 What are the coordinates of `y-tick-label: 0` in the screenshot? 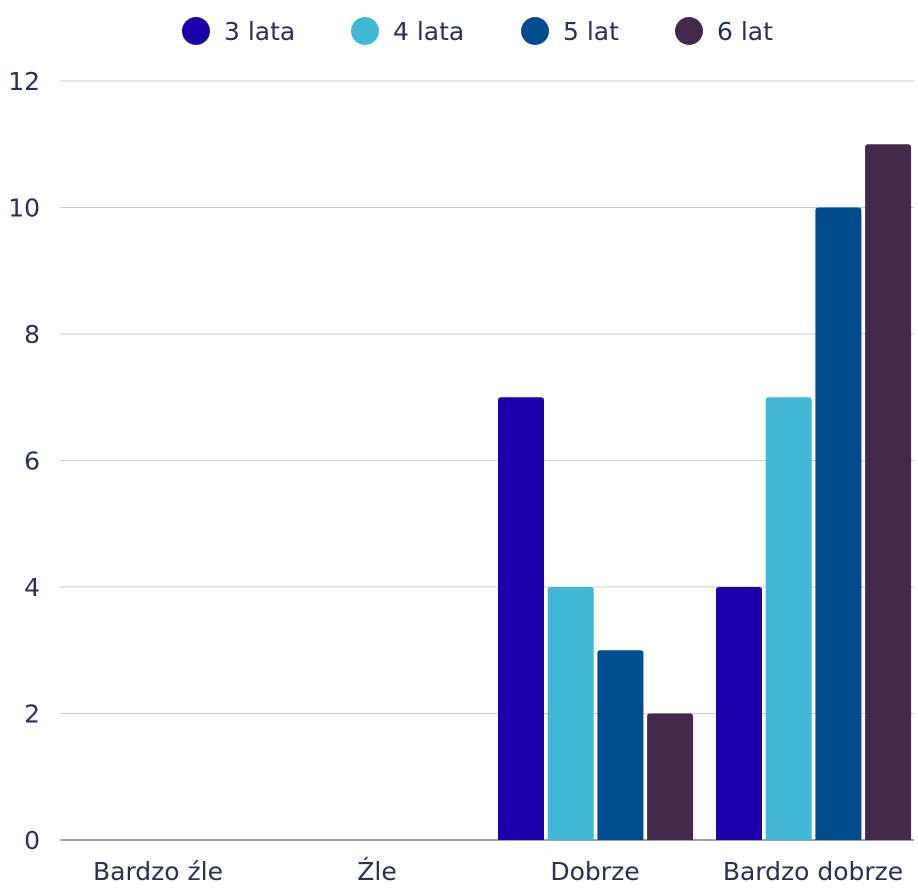 It's located at (32, 840).